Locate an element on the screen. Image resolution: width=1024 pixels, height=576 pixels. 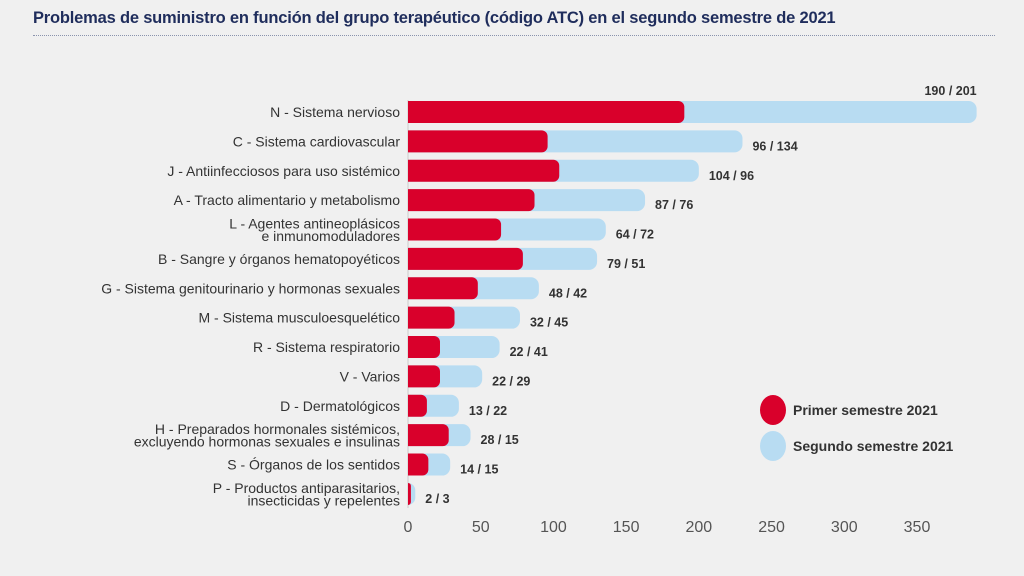
x-tick-label: 100 is located at coordinates (553, 527).